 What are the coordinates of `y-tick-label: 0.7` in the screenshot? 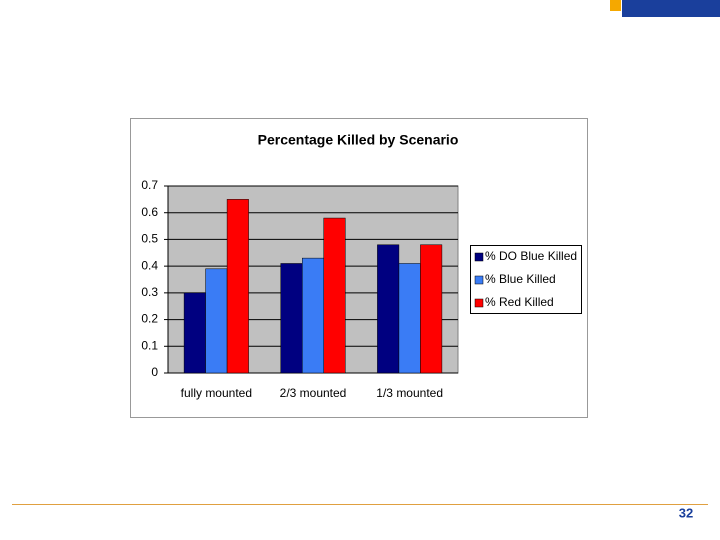 It's located at (149, 185).